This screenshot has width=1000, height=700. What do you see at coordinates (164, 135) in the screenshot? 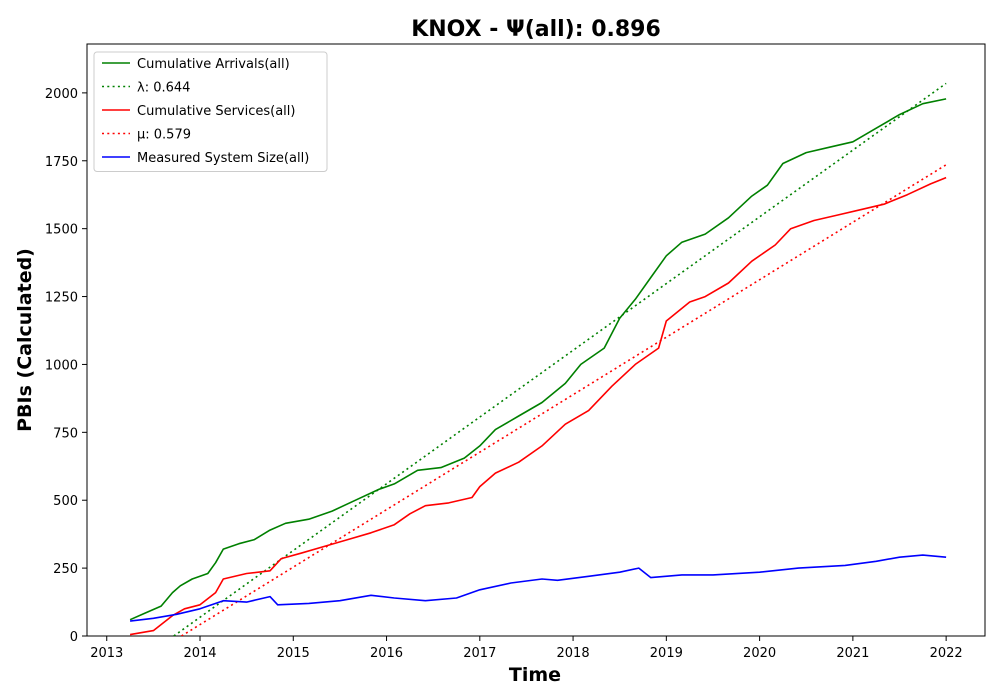
I see `legend-label: μ: 0.579` at bounding box center [164, 135].